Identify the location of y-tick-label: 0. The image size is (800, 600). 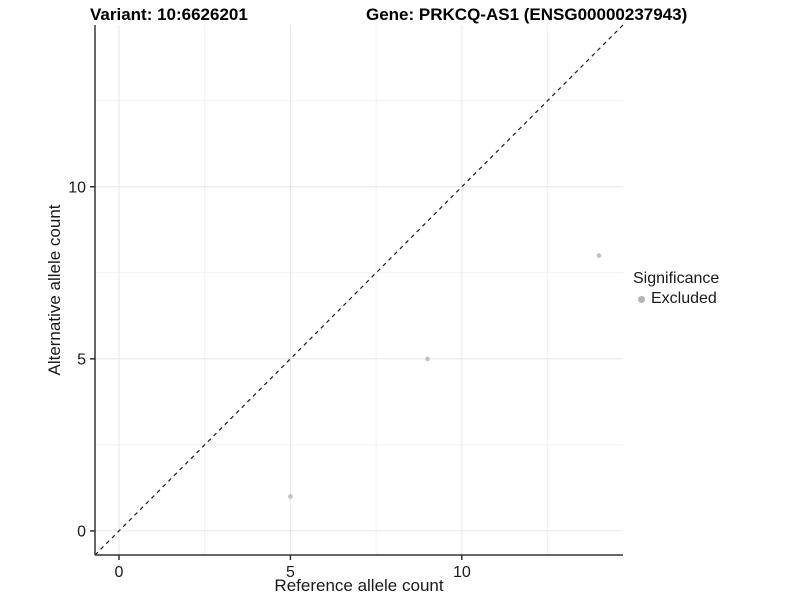
(81, 531).